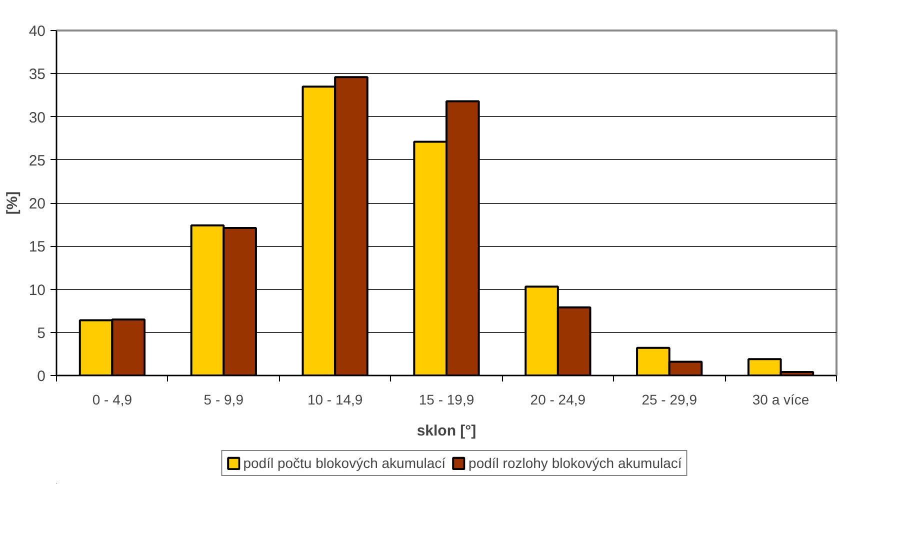 The image size is (899, 556). What do you see at coordinates (12, 203) in the screenshot?
I see `y-axis-title: [%]` at bounding box center [12, 203].